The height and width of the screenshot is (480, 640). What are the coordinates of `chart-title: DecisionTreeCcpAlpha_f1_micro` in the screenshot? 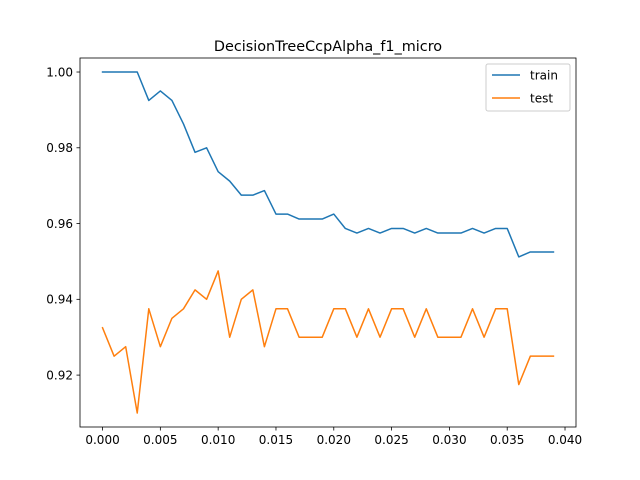 It's located at (328, 47).